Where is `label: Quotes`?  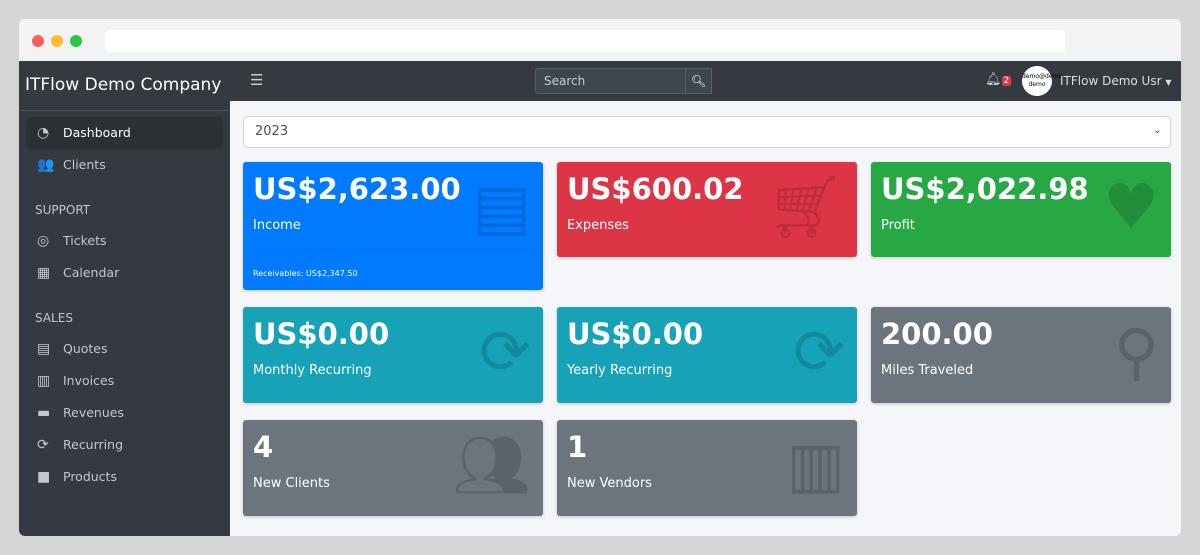
label: Quotes is located at coordinates (85, 348).